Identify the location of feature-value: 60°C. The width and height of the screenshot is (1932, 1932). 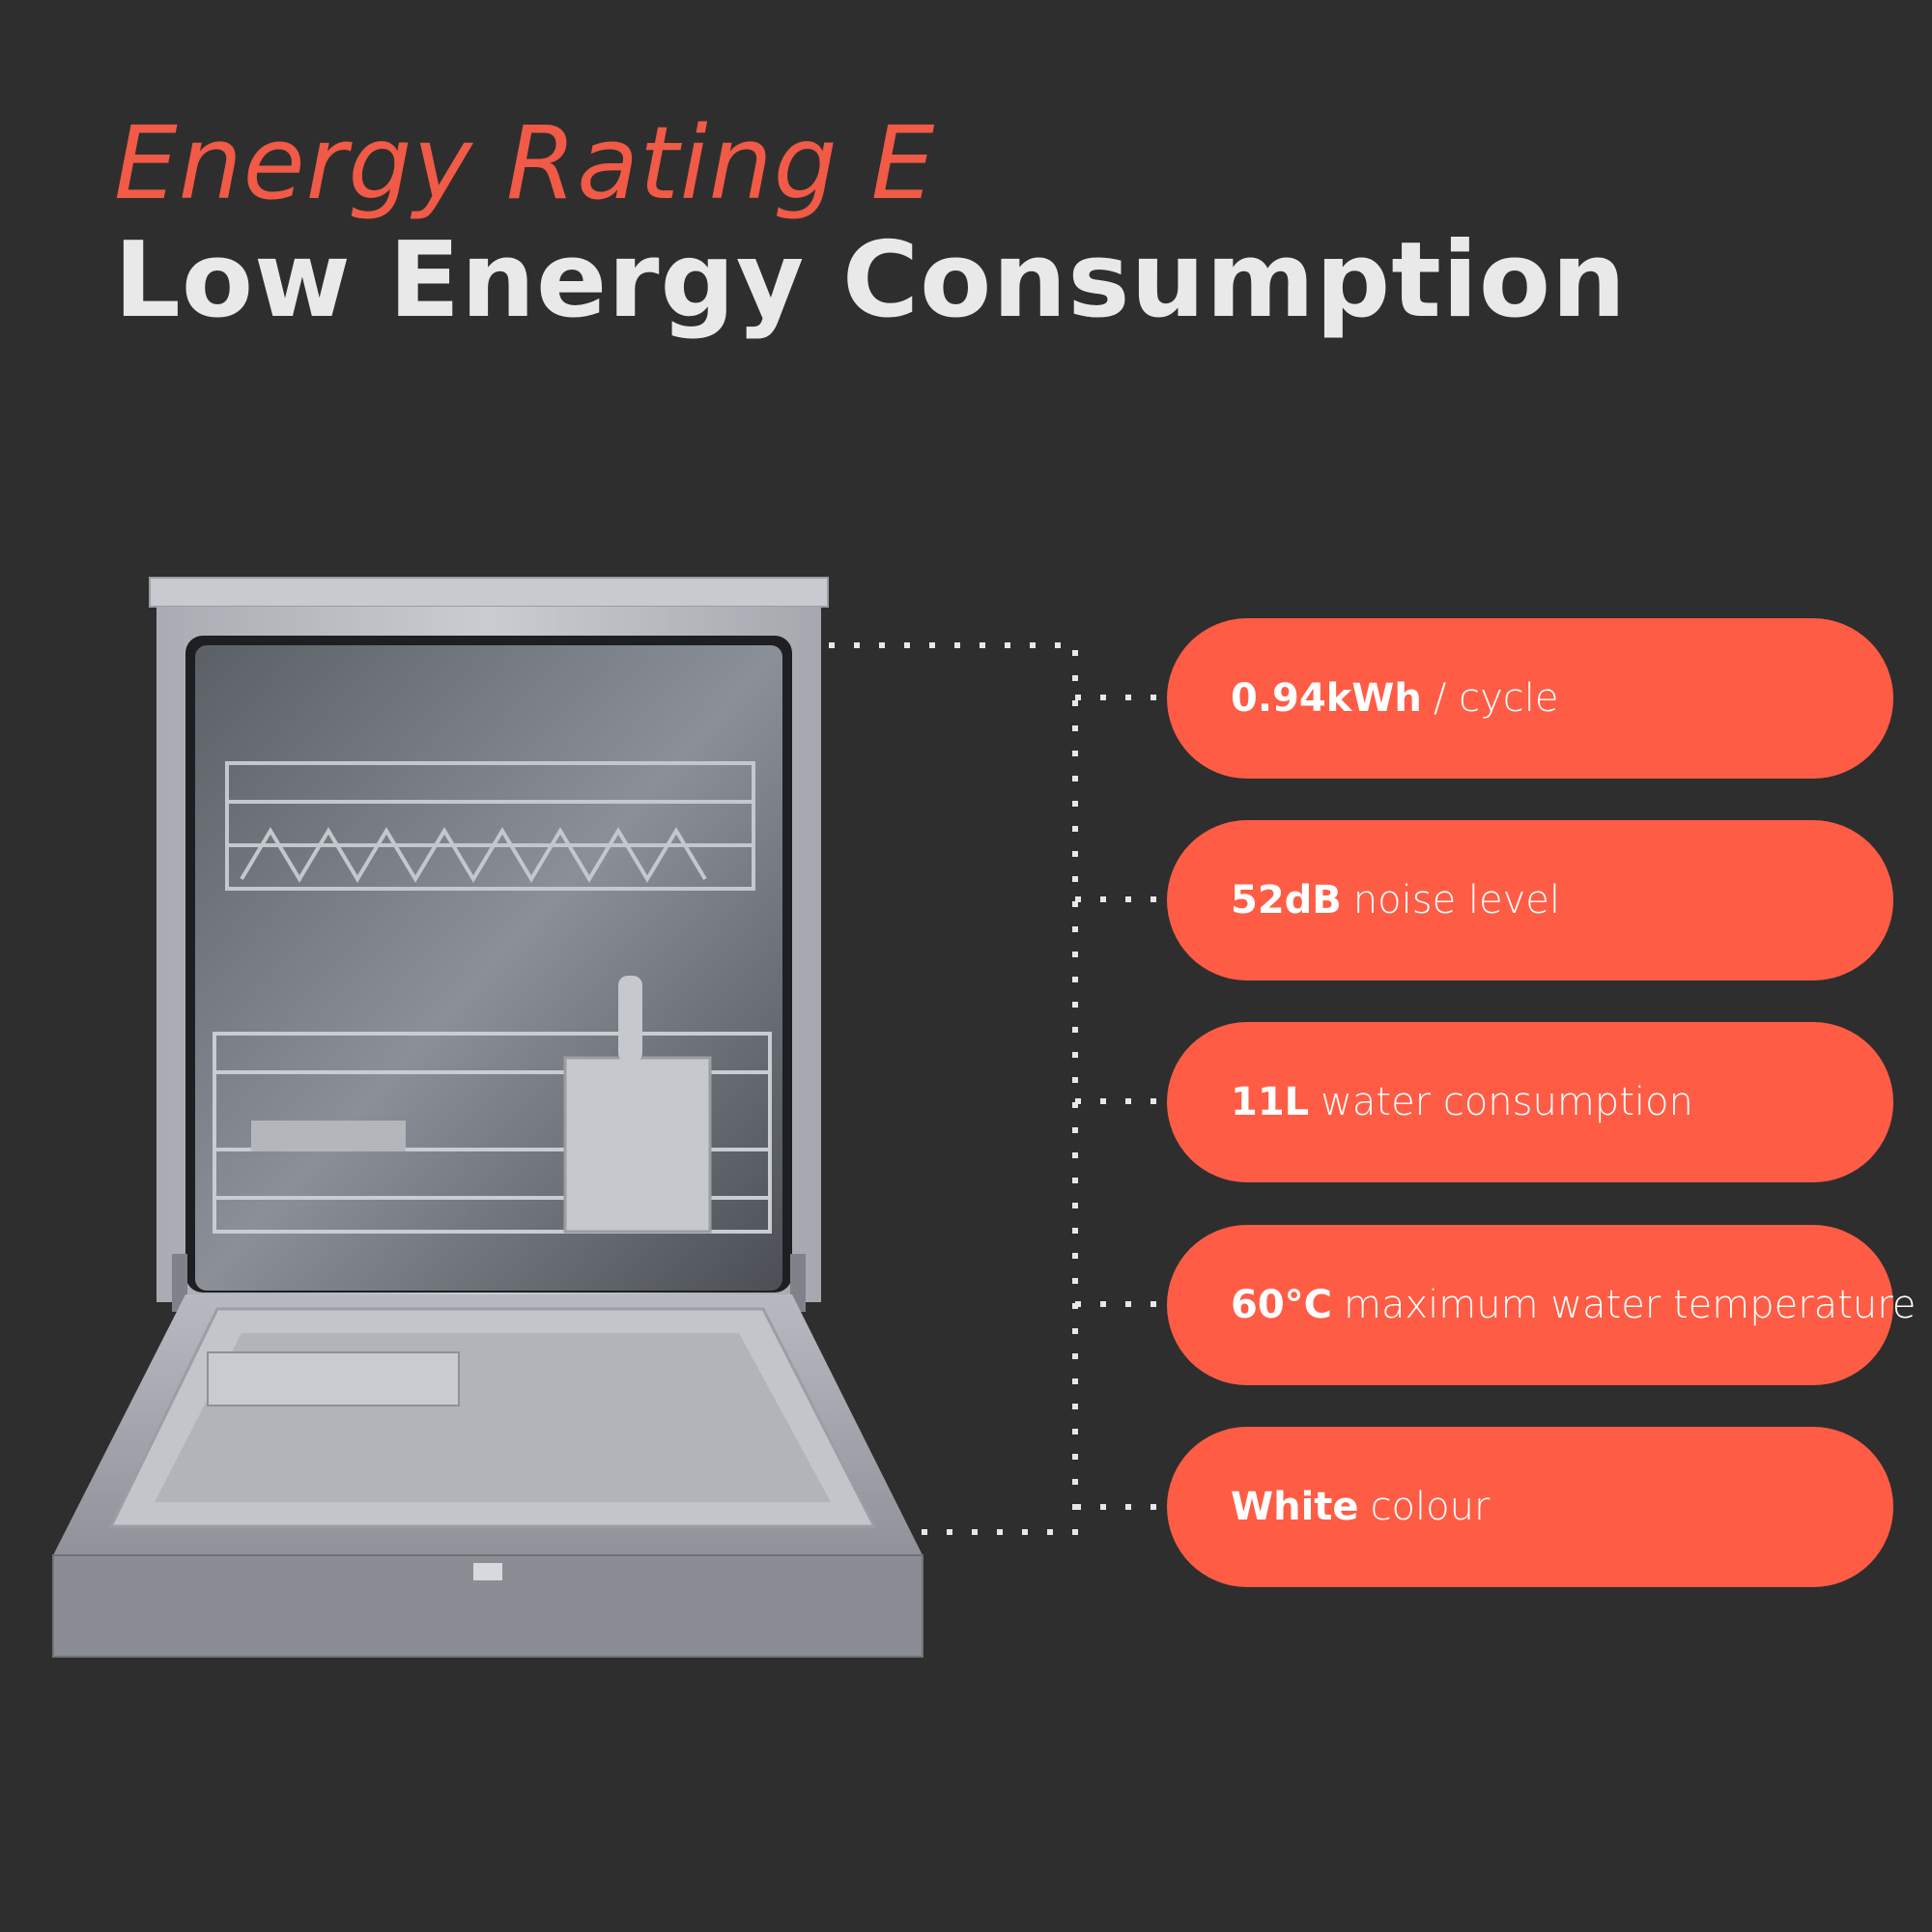
(1282, 1305).